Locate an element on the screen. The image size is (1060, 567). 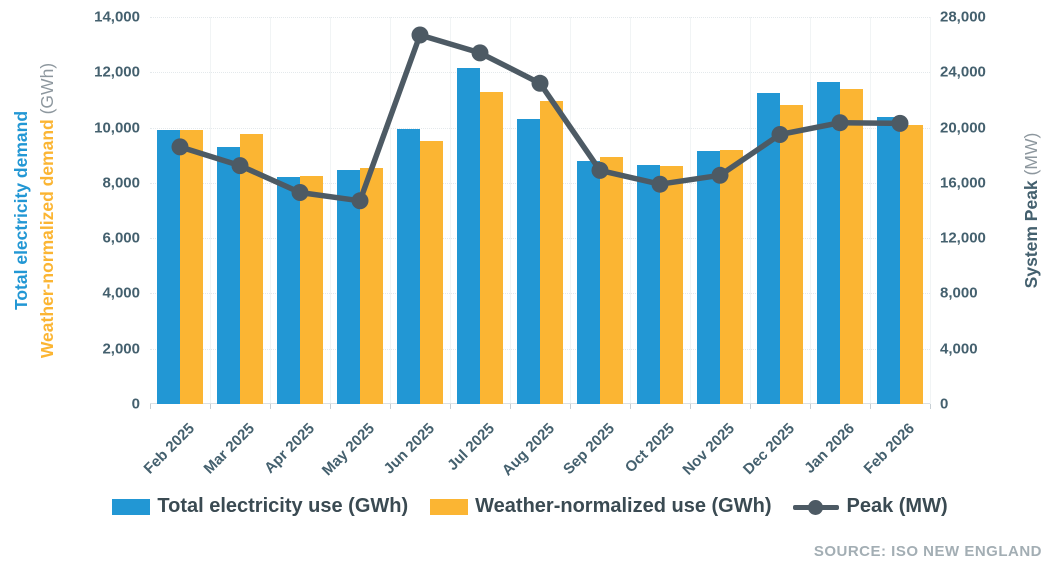
bar-total-electricity-use-gwh-jan-2026 is located at coordinates (828, 242).